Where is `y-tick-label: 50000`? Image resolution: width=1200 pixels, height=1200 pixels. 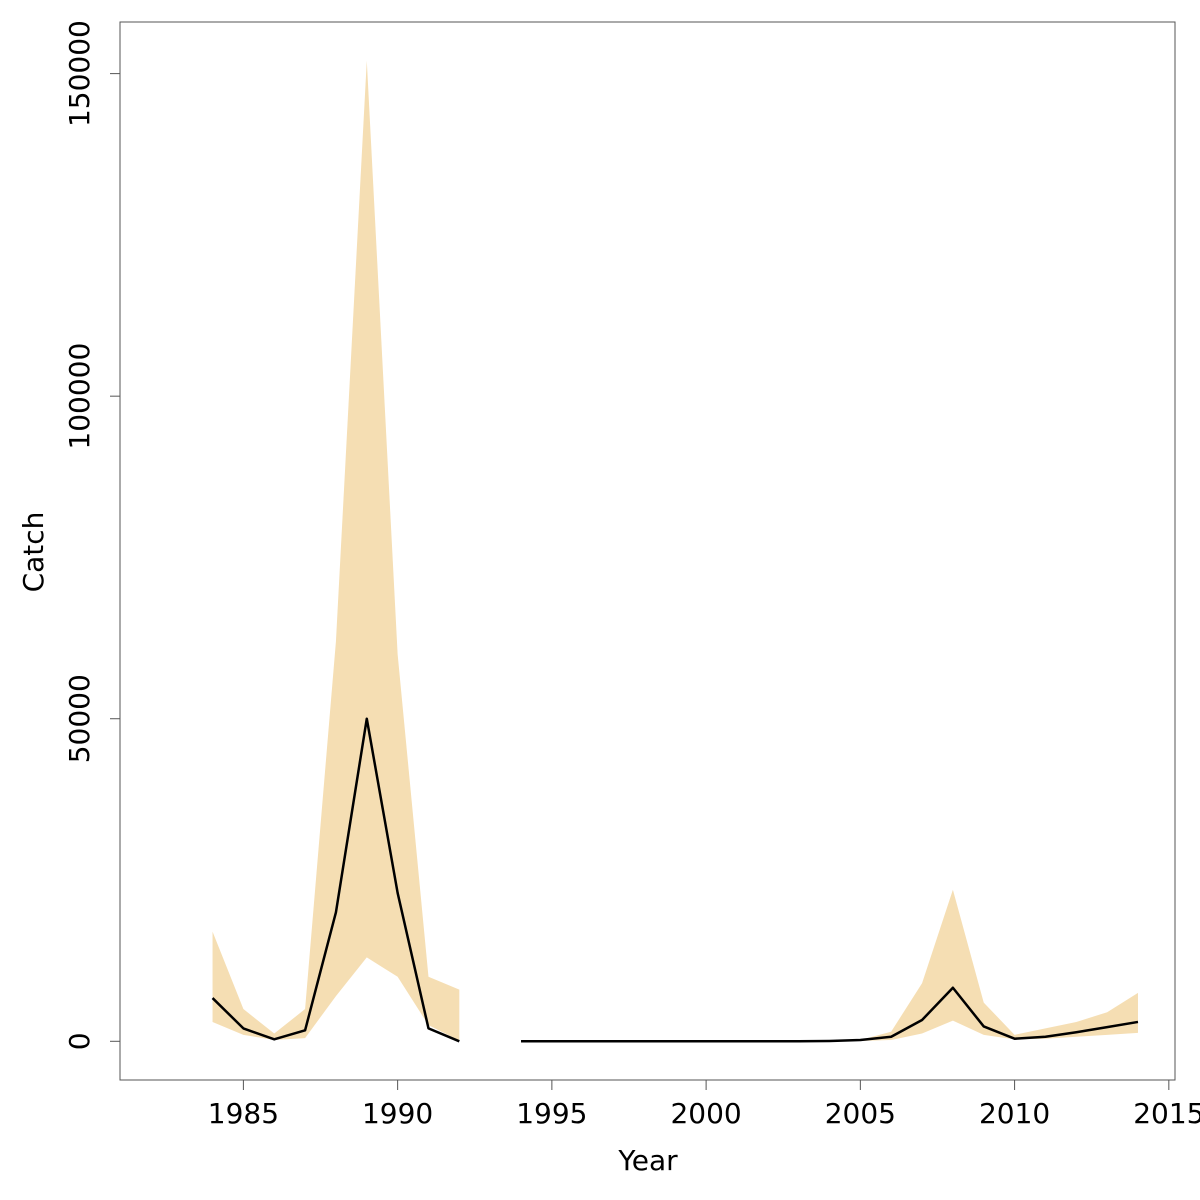
y-tick-label: 50000 is located at coordinates (79, 718).